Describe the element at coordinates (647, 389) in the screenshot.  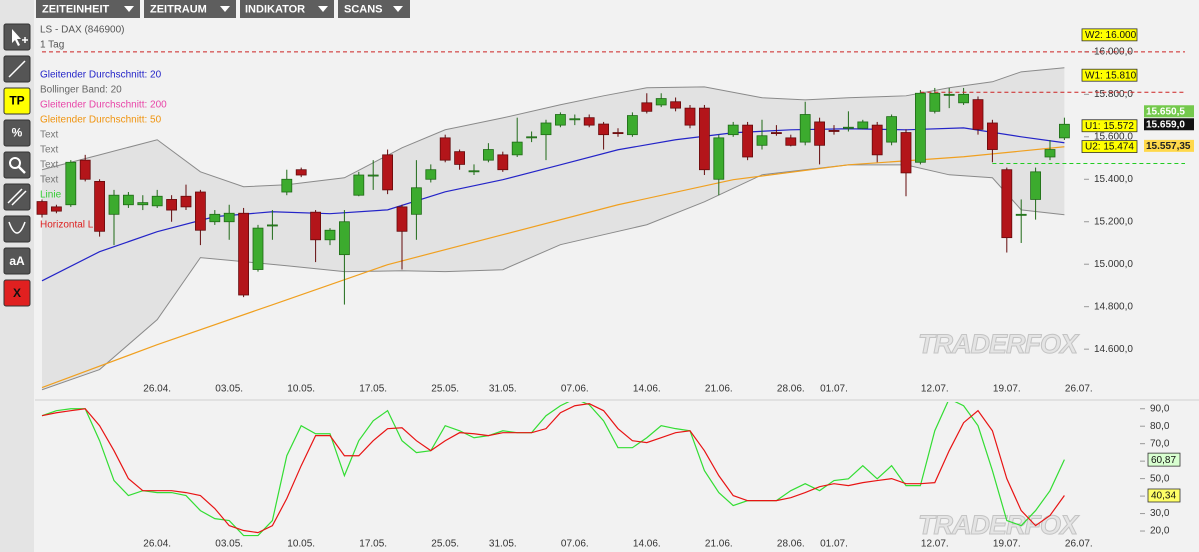
I see `x-tick-label: 14.06.` at that location.